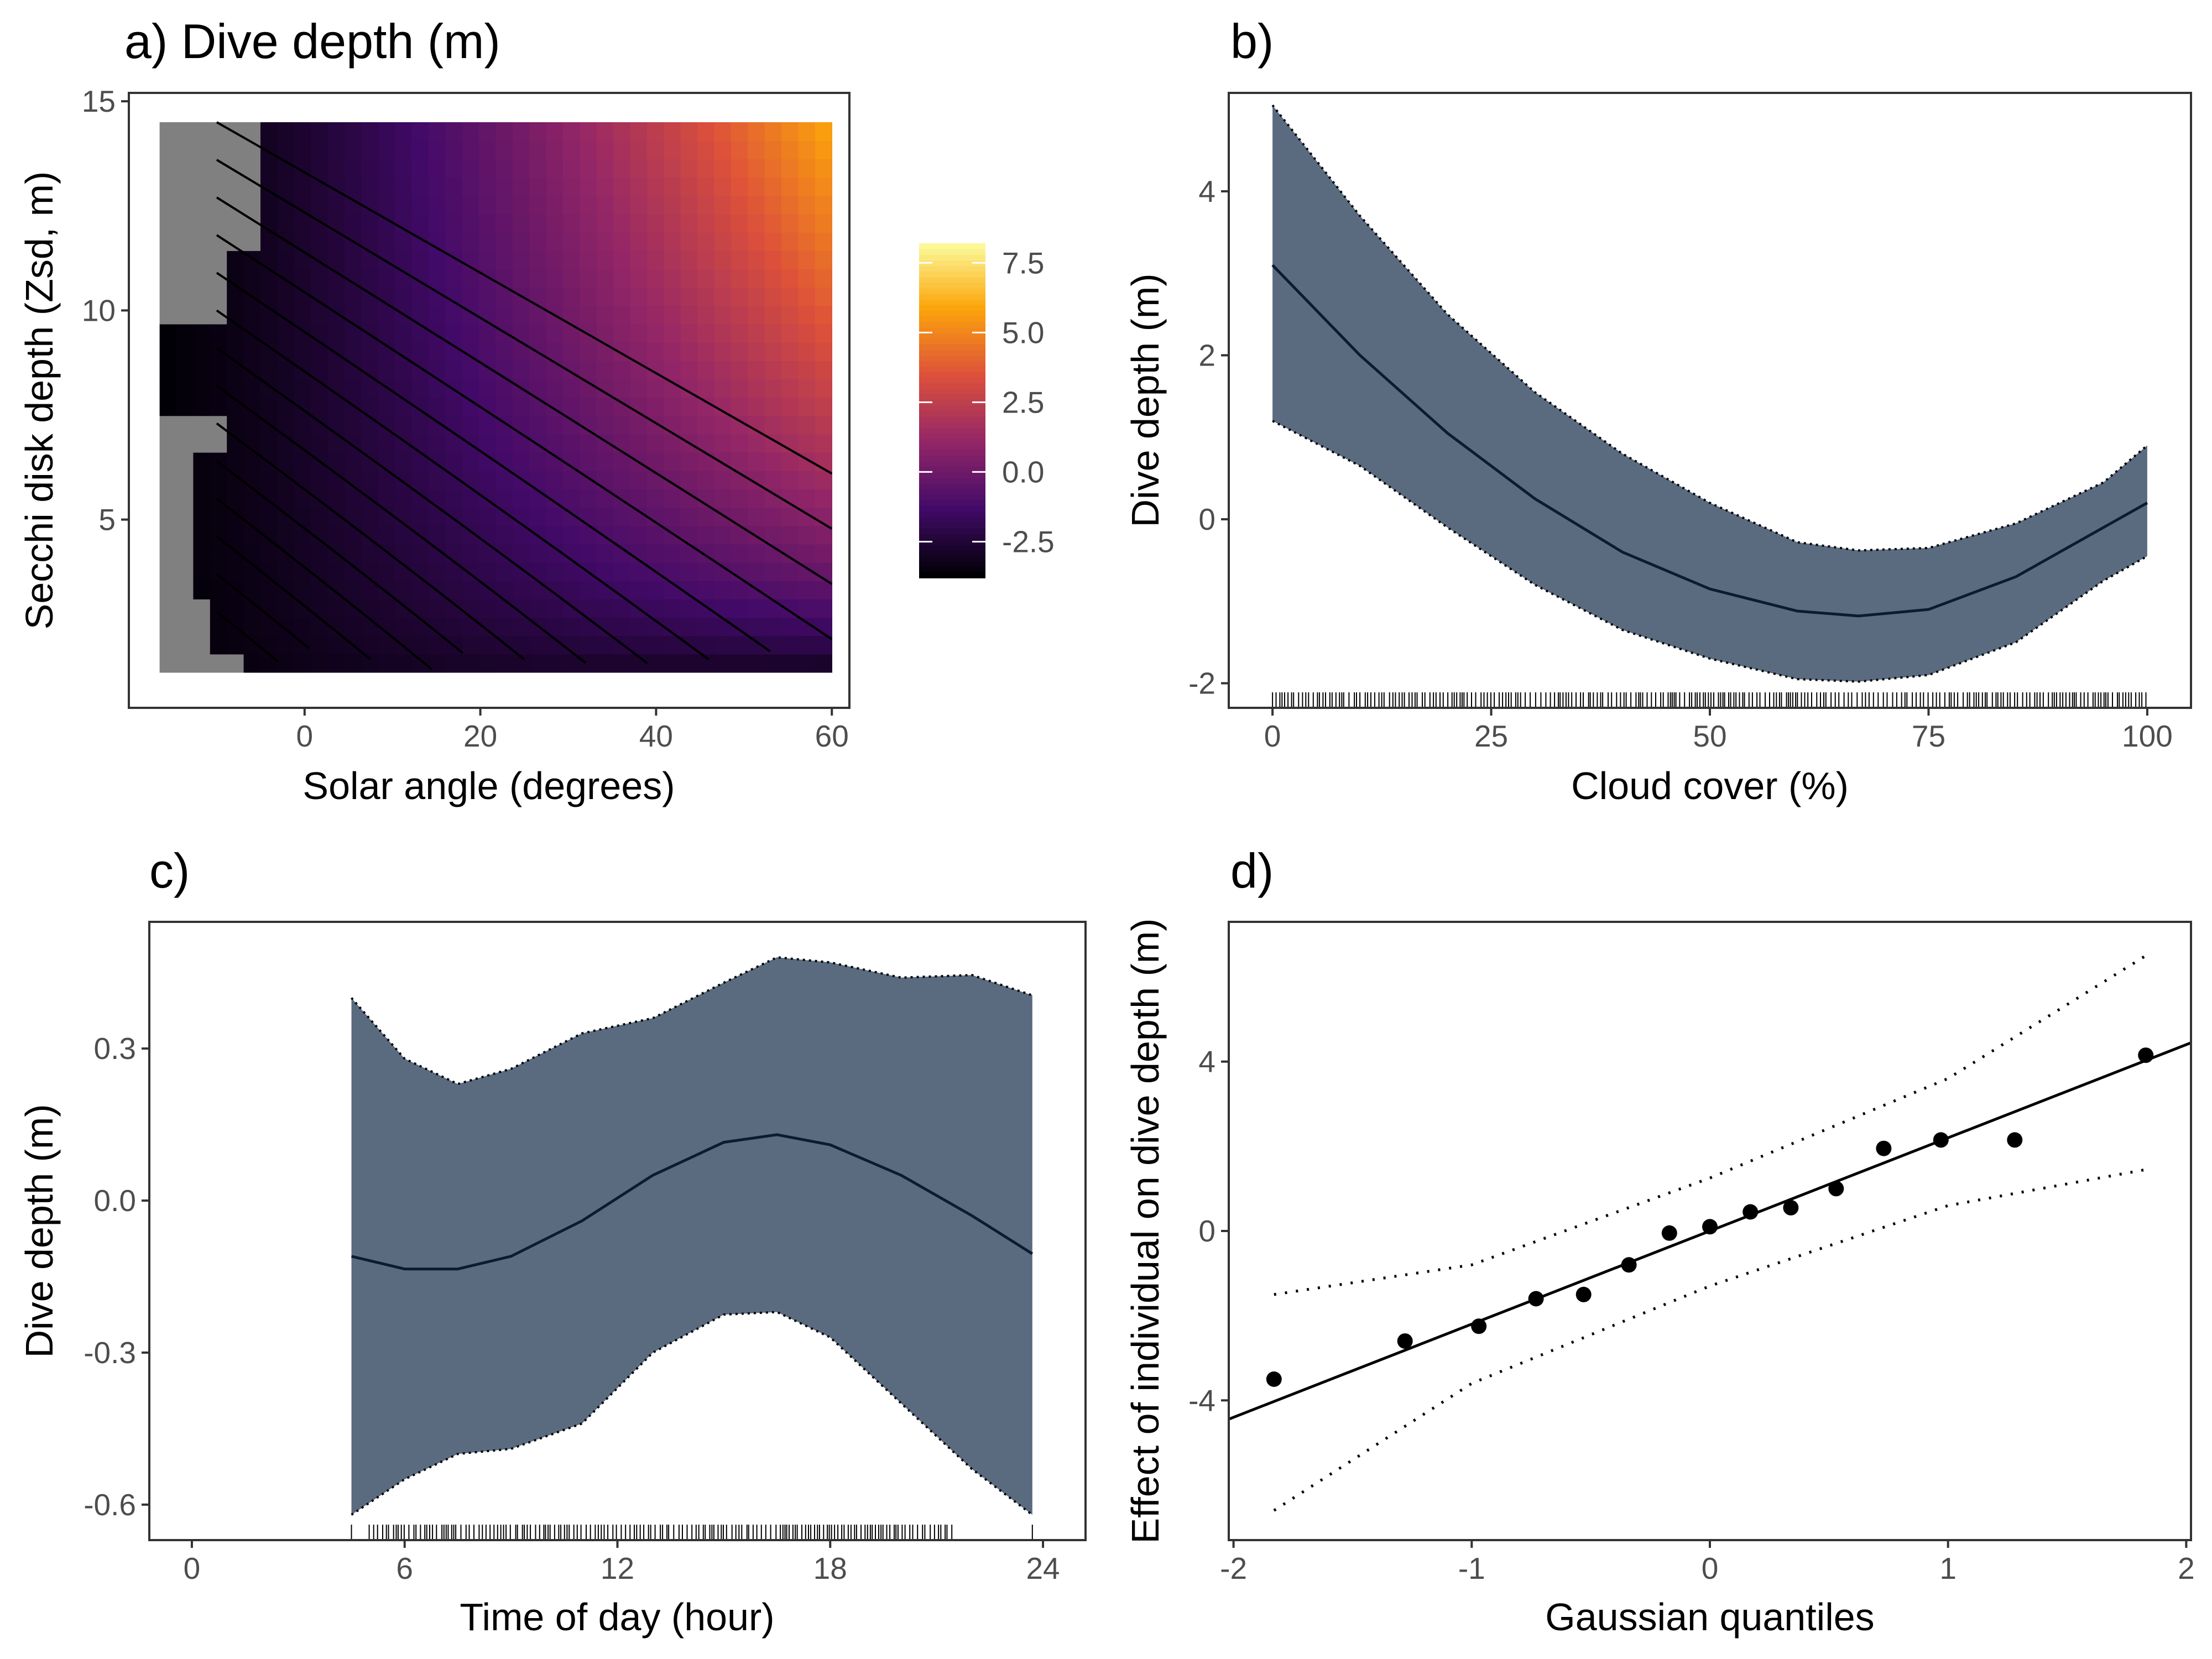 Image resolution: width=2212 pixels, height=1659 pixels. What do you see at coordinates (2148, 736) in the screenshot?
I see `panel-b-x-tick-label: 100` at bounding box center [2148, 736].